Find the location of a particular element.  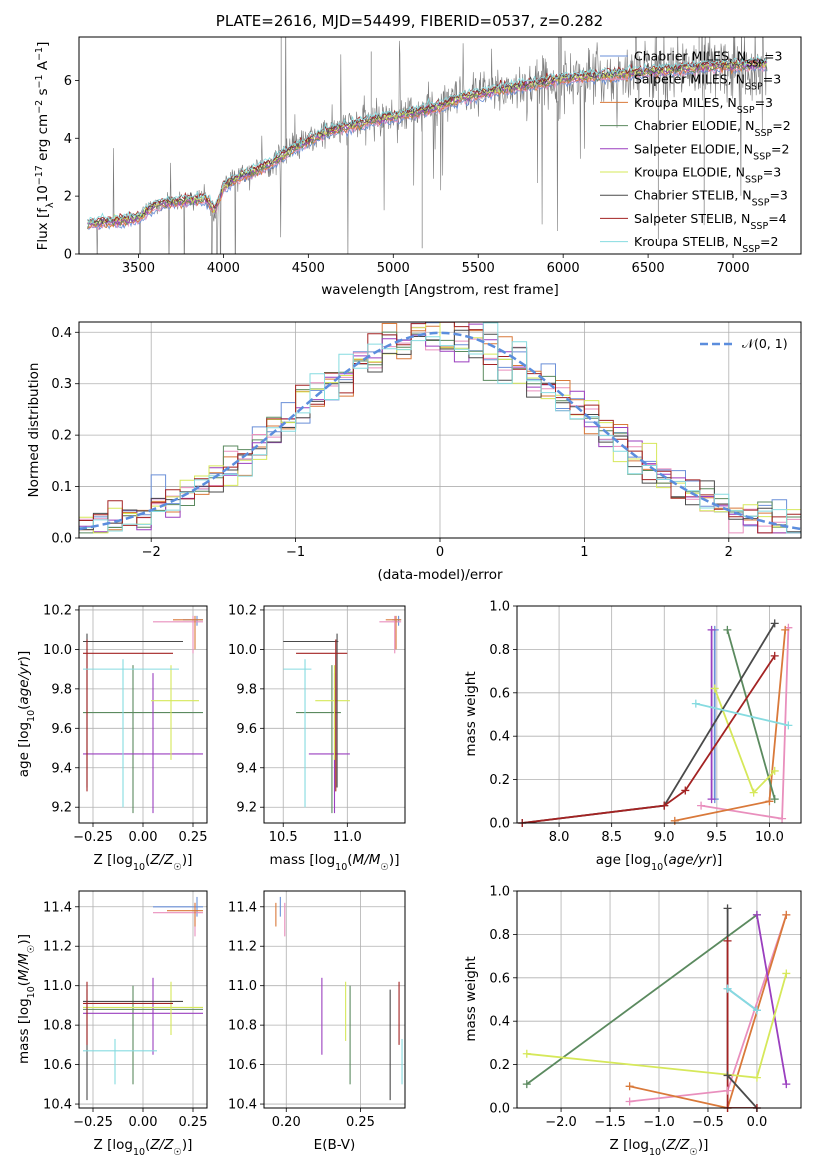

y-tick-label: 1.0 is located at coordinates (499, 892).